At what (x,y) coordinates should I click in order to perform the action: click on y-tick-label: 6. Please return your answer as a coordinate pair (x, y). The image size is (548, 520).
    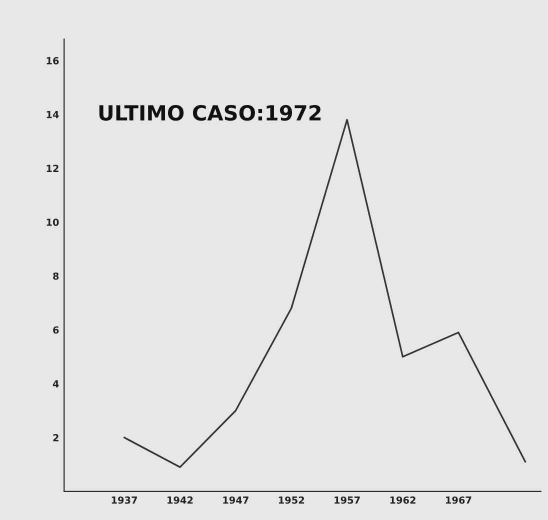
    Looking at the image, I should click on (56, 330).